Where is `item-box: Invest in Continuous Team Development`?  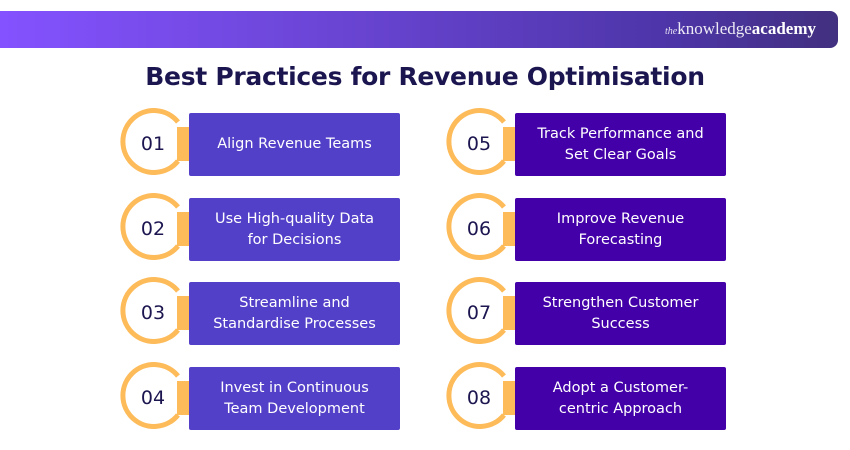
item-box: Invest in Continuous Team Development is located at coordinates (294, 398).